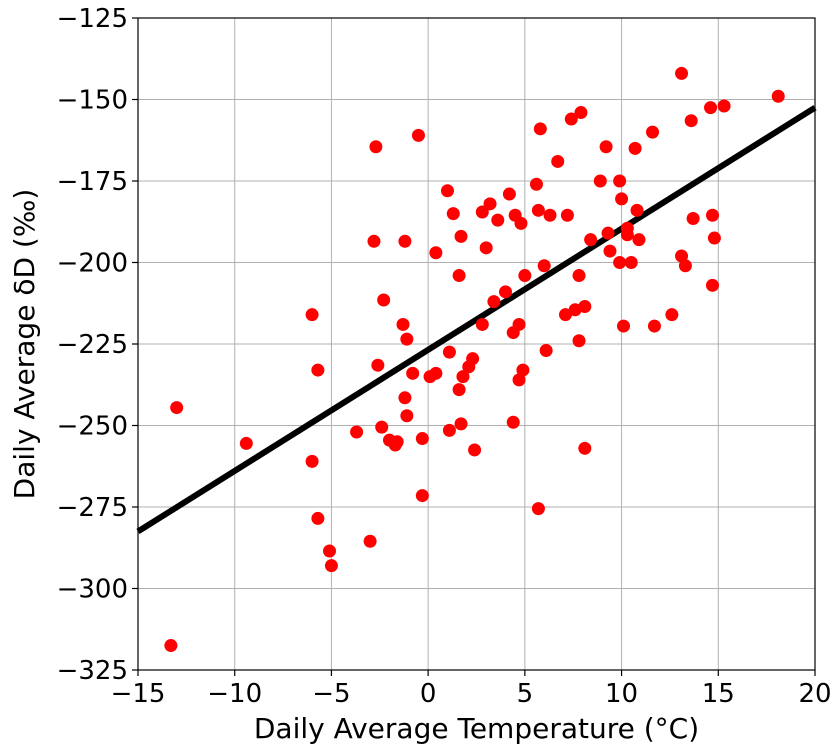  Describe the element at coordinates (92, 590) in the screenshot. I see `y-tick-label: −300` at that location.